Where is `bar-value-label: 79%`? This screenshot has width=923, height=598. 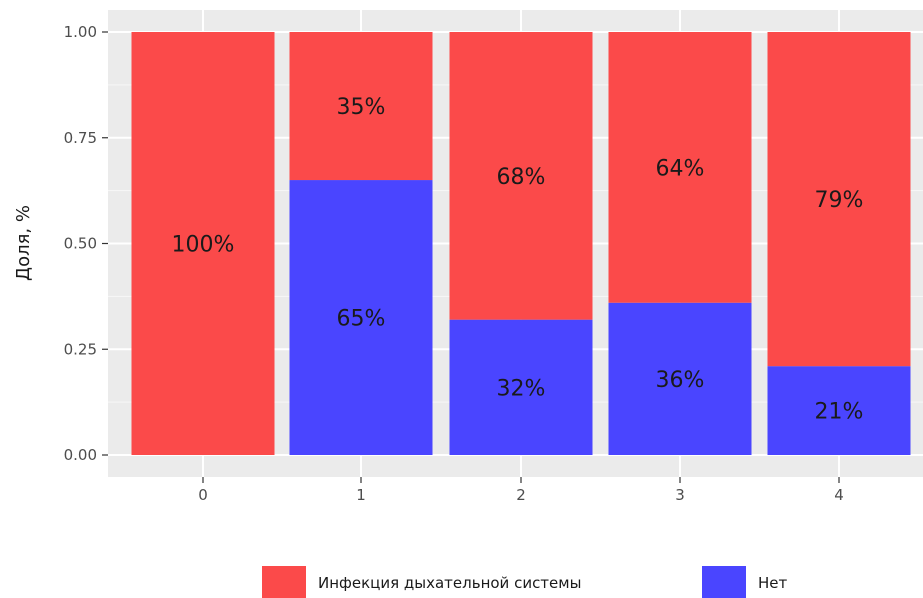 bar-value-label: 79% is located at coordinates (839, 200).